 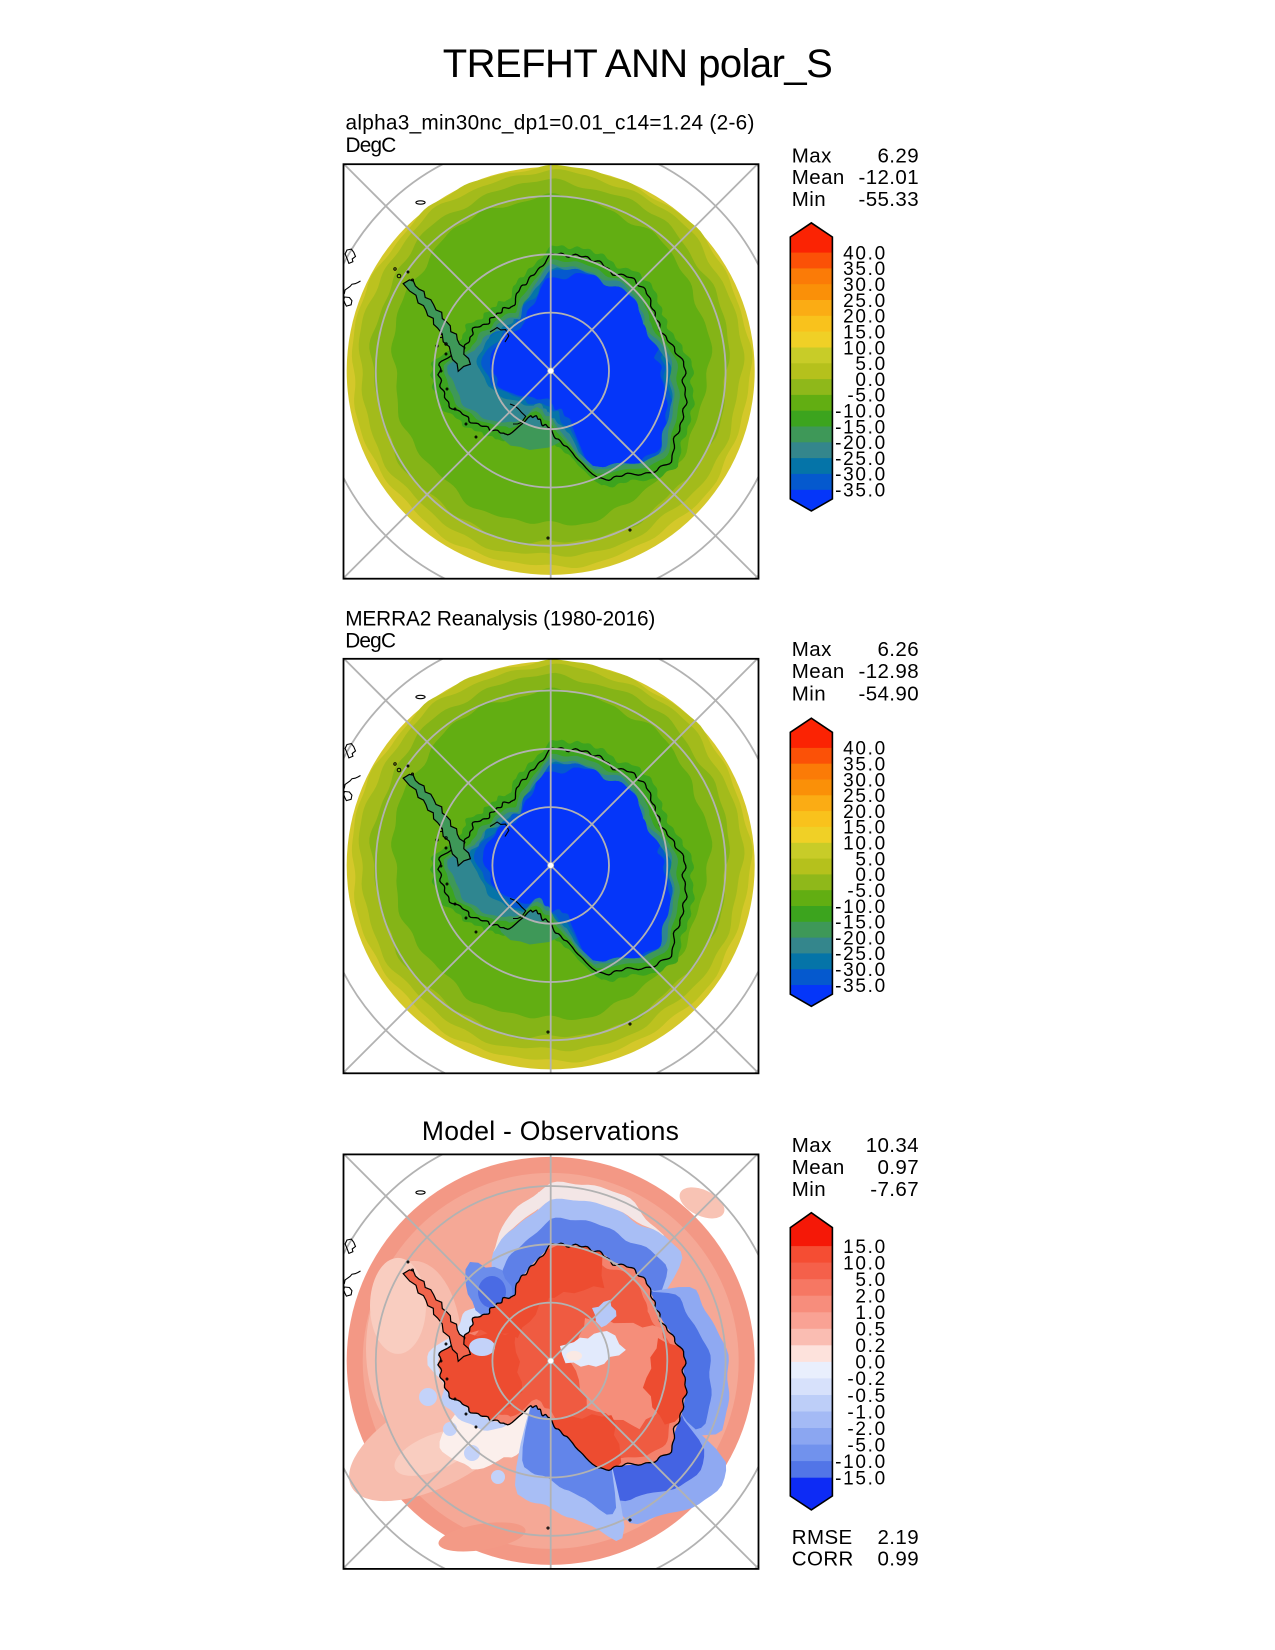 What do you see at coordinates (550, 122) in the screenshot?
I see `svg-text:alpha3_min30nc_dp1=0.01_c14=1.: alpha3_min30nc_dp1=0.01_c14=1.24 (2-6)` at bounding box center [550, 122].